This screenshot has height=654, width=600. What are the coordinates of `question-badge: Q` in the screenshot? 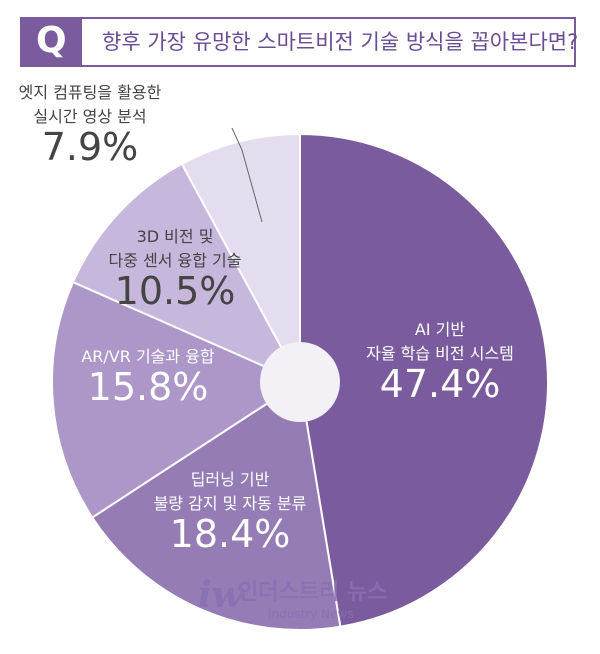 It's located at (51, 42).